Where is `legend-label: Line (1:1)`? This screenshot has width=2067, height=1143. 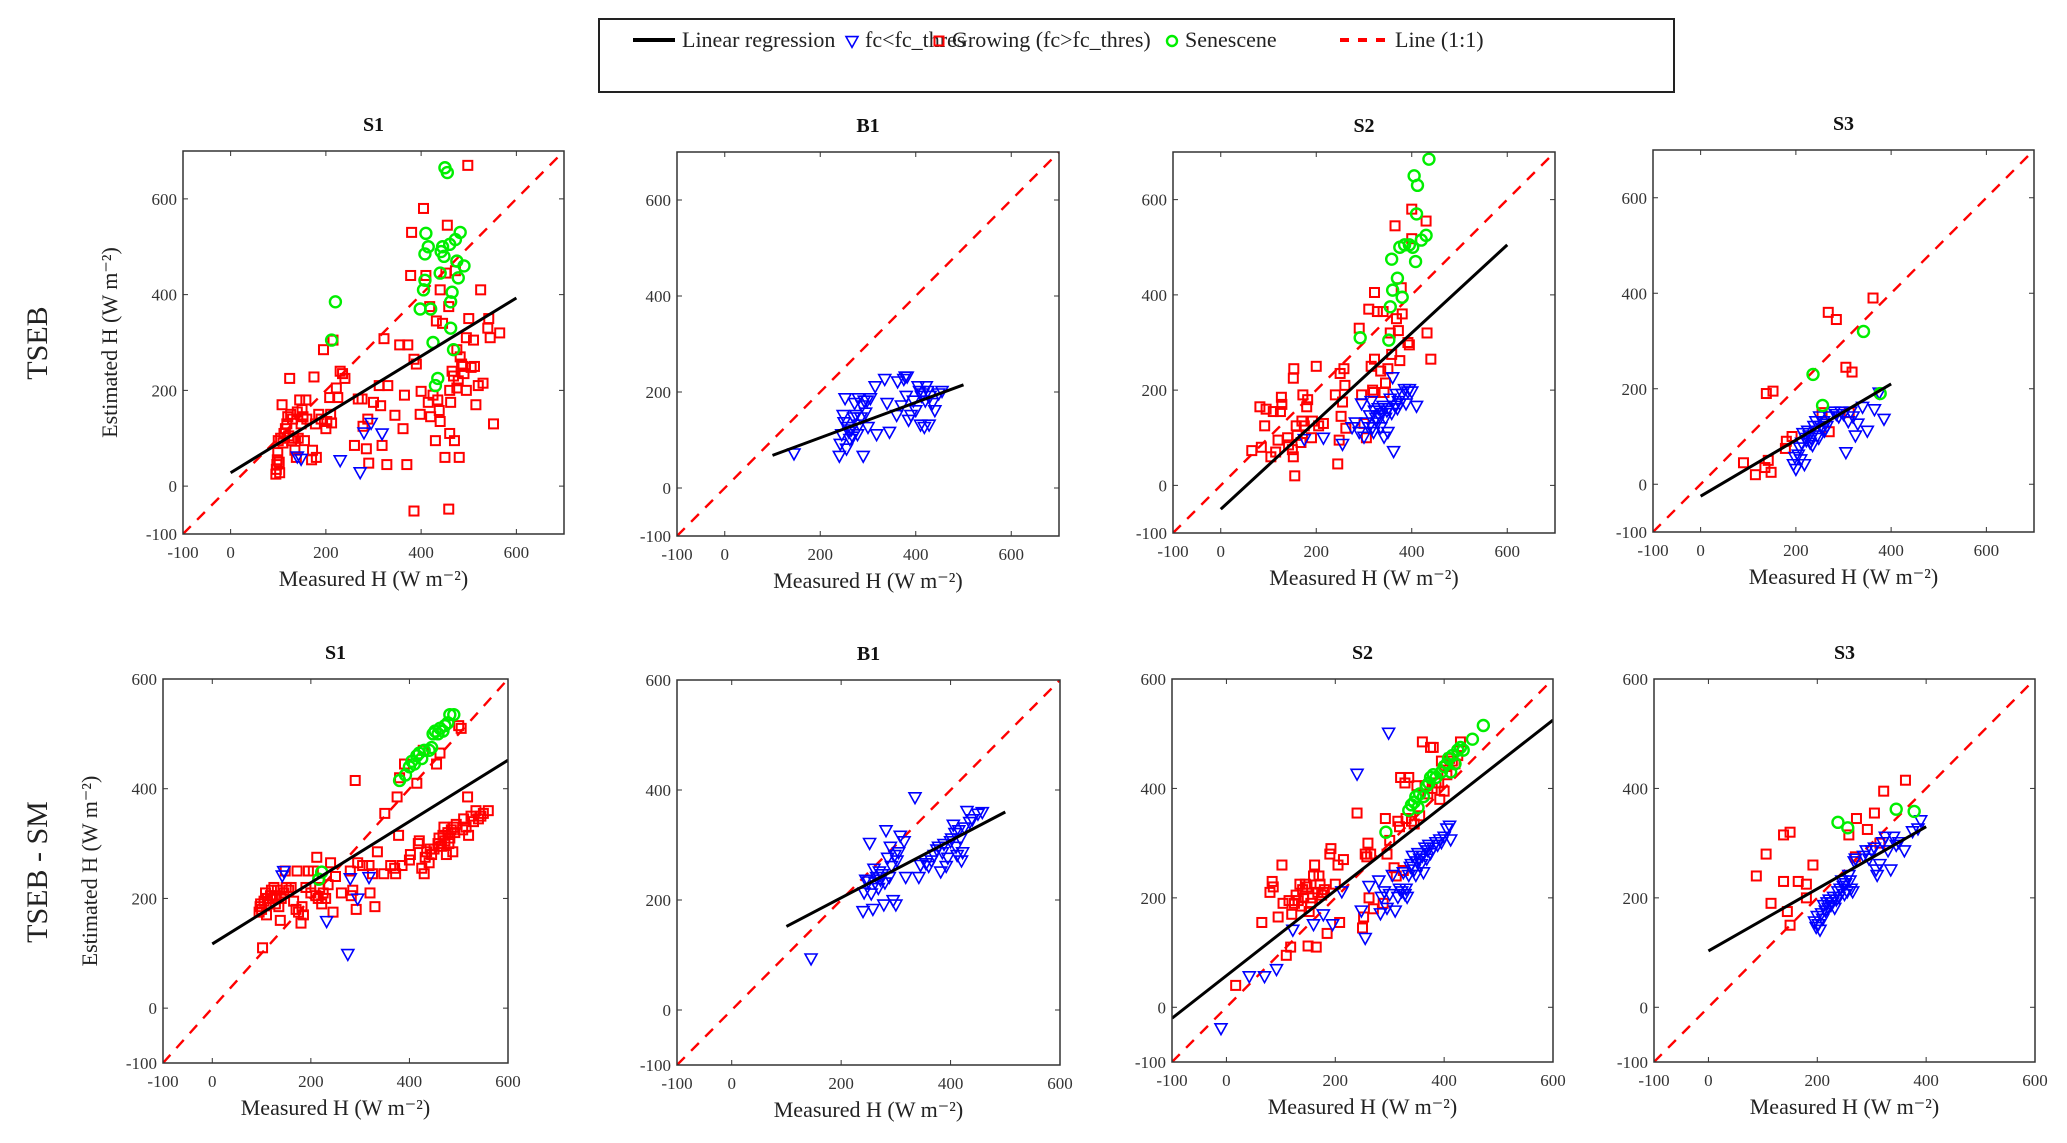
legend-label: Line (1:1) is located at coordinates (1439, 39).